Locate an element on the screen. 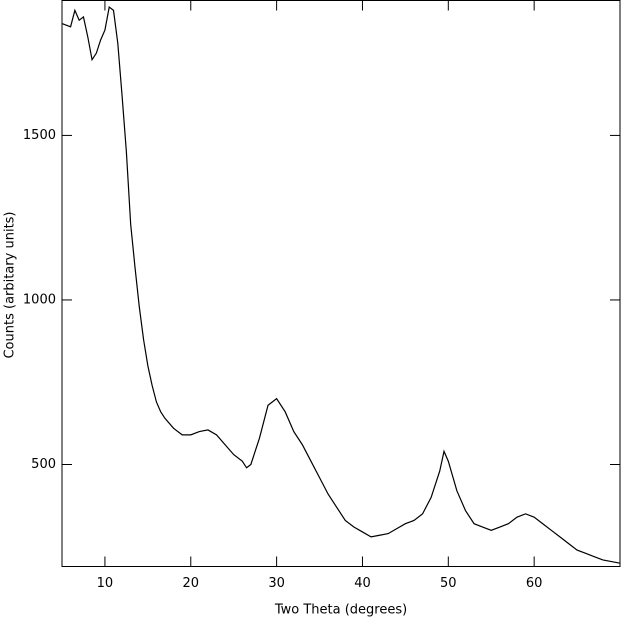 The height and width of the screenshot is (625, 621). x-tick-label: 60 is located at coordinates (534, 583).